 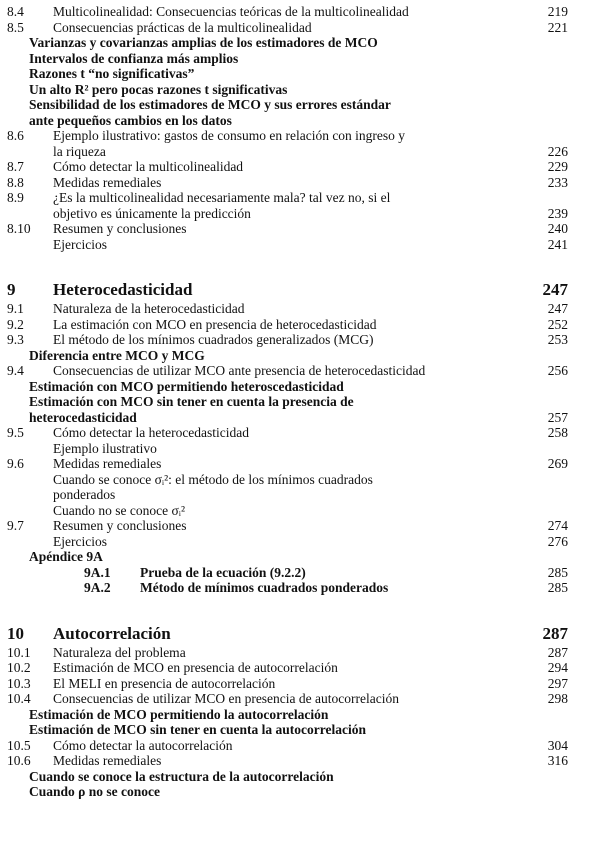 What do you see at coordinates (15, 27) in the screenshot?
I see `entry-number: 8.5` at bounding box center [15, 27].